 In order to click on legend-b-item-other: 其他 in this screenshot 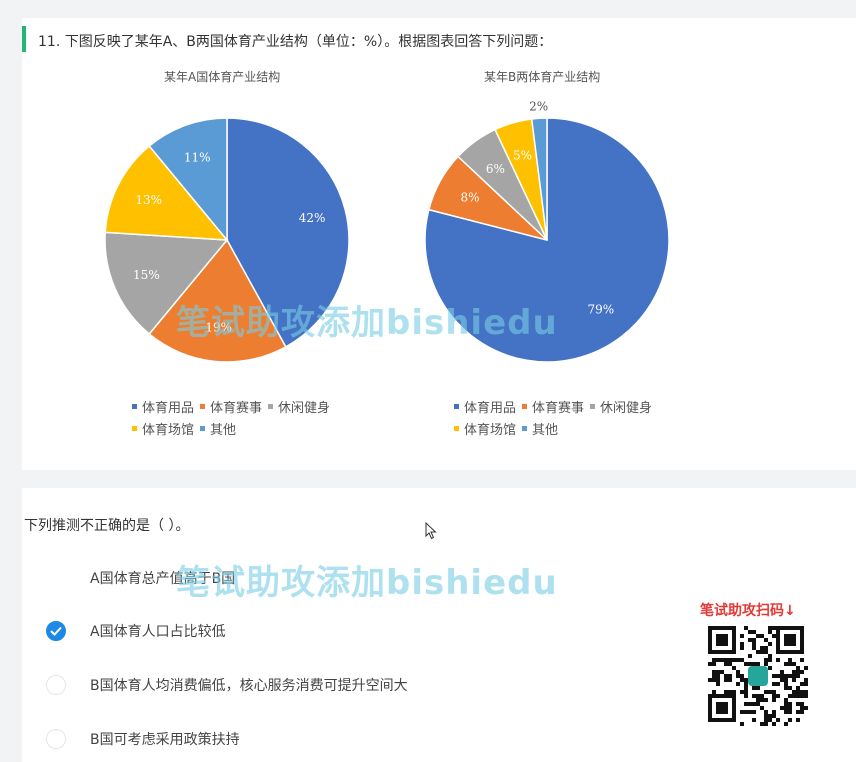, I will do `click(540, 428)`.